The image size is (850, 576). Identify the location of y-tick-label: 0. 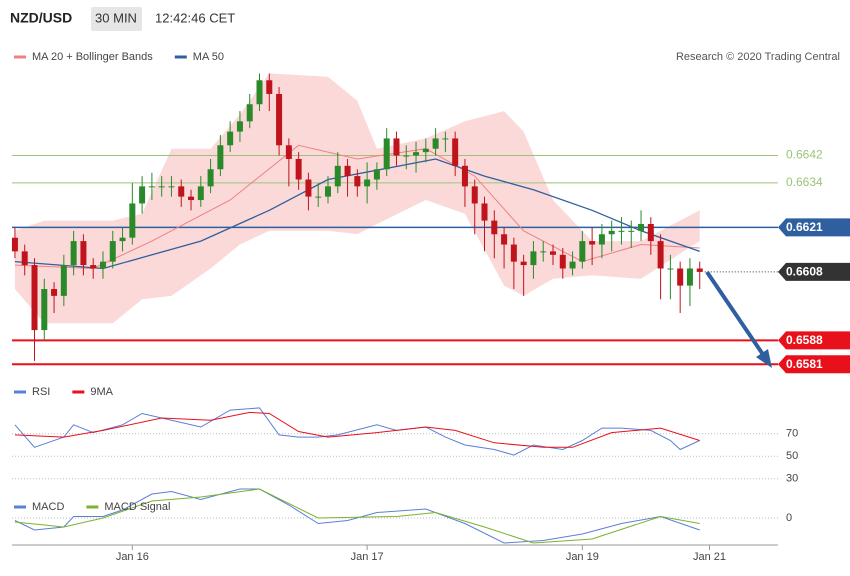
(789, 518).